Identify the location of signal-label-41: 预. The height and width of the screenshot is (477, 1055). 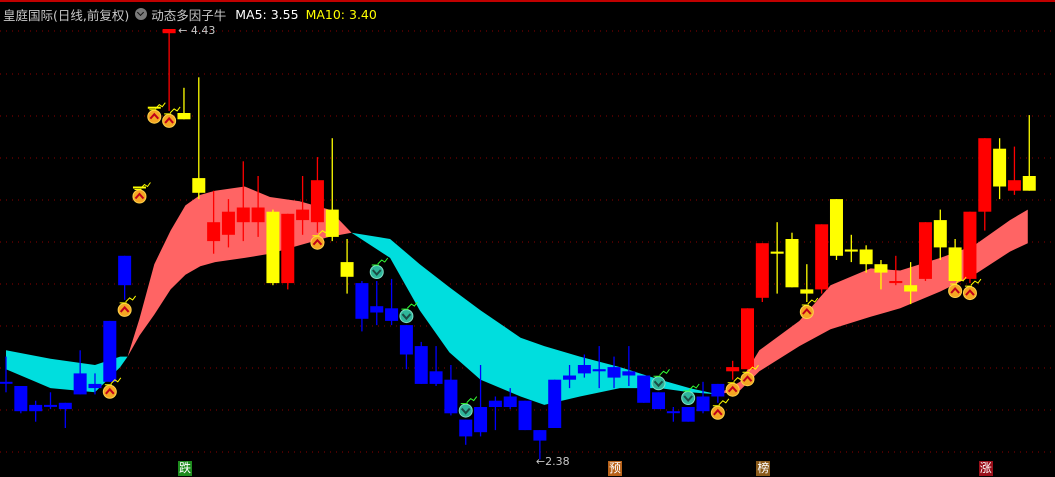
(615, 468).